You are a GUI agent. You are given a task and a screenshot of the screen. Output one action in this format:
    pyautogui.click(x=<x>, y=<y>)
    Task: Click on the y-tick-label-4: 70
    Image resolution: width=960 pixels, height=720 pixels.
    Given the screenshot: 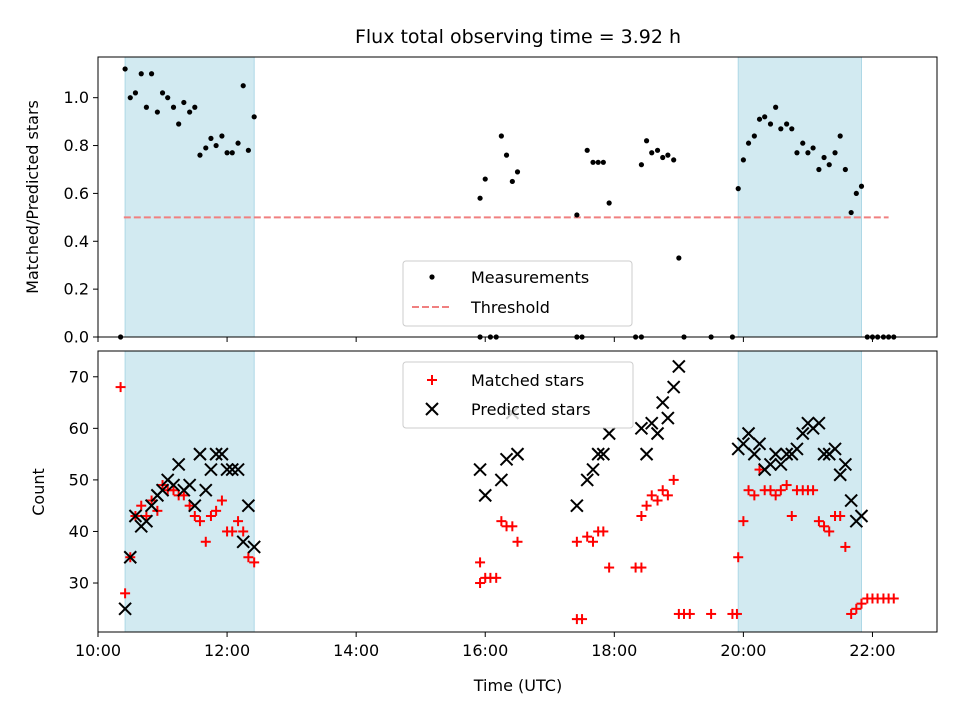 What is the action you would take?
    pyautogui.click(x=79, y=376)
    